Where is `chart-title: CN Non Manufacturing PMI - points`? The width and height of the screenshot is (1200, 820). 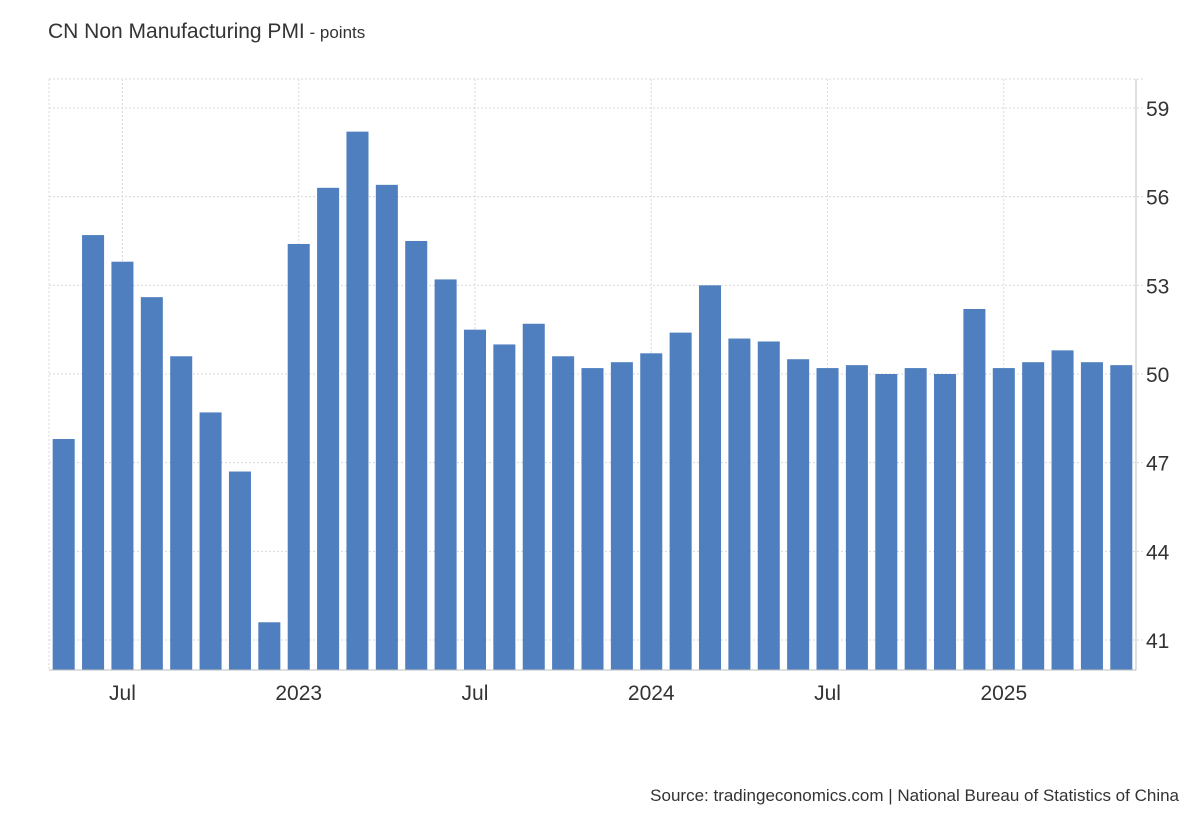 chart-title: CN Non Manufacturing PMI - points is located at coordinates (206, 32).